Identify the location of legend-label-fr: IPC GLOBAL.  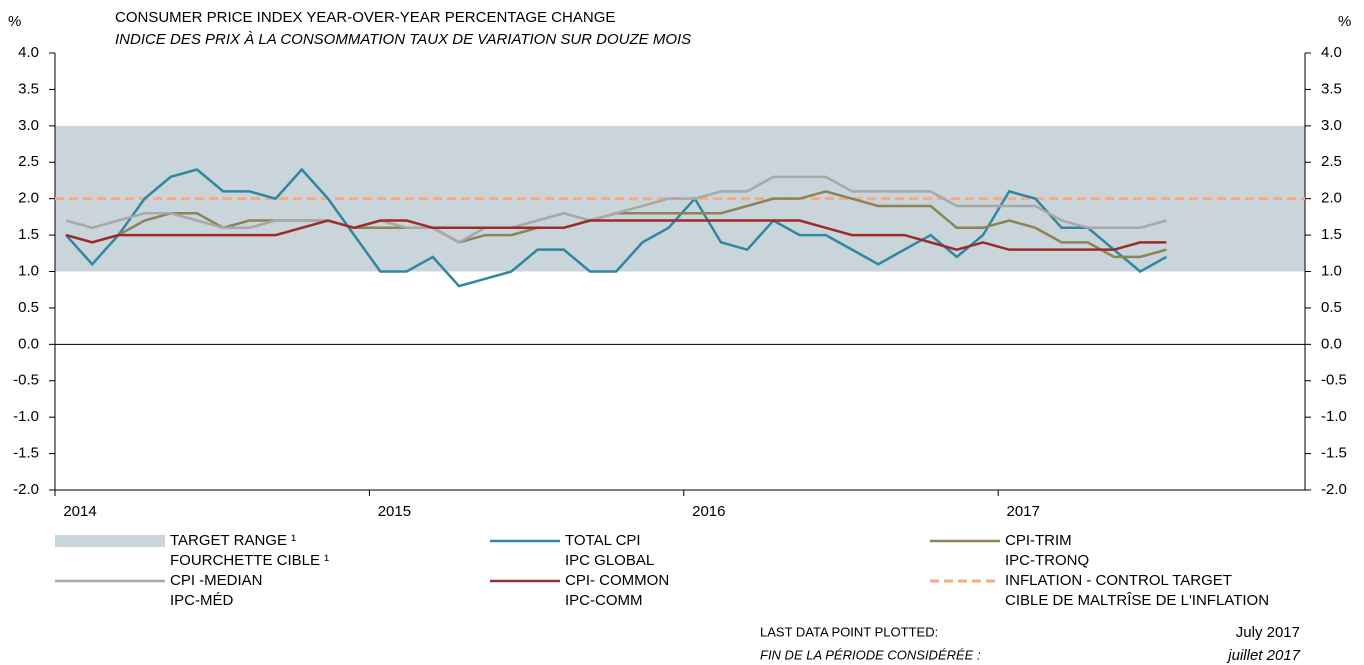
(609, 560).